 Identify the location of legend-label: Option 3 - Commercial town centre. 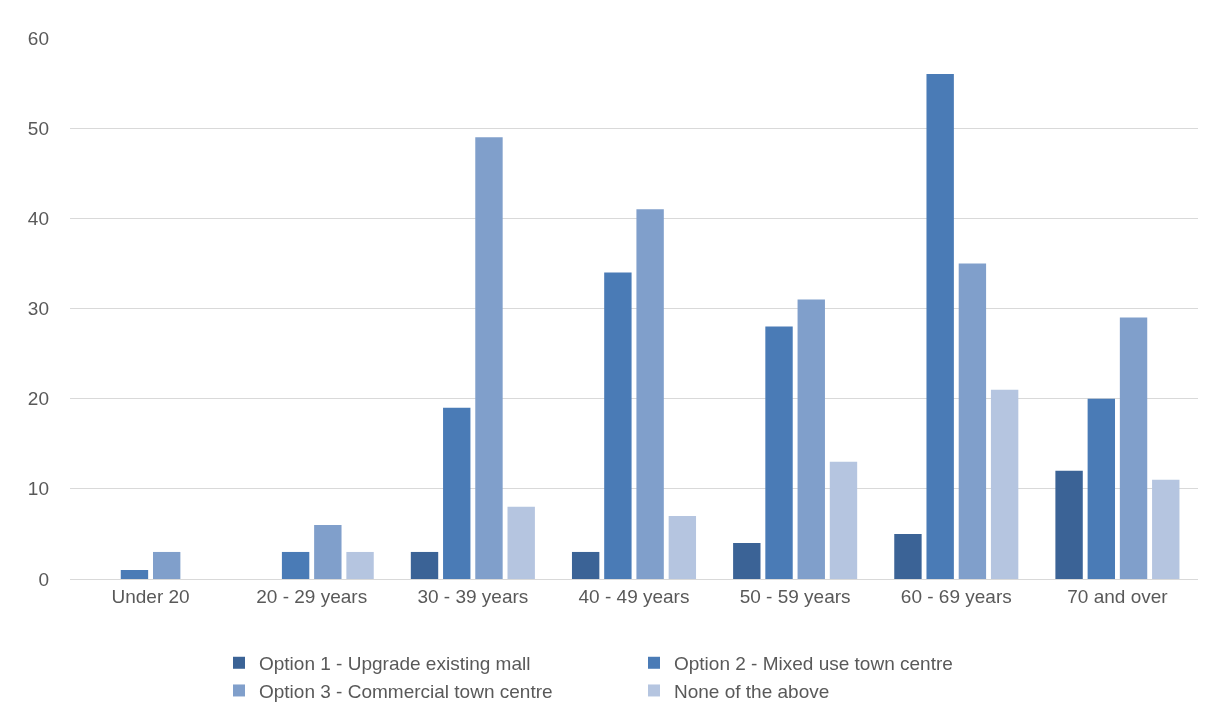
(406, 691).